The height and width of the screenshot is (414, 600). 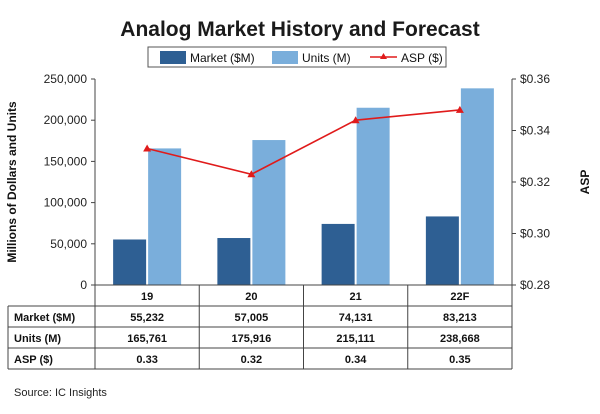 What do you see at coordinates (33, 360) in the screenshot?
I see `table-row-label: ASP ($)` at bounding box center [33, 360].